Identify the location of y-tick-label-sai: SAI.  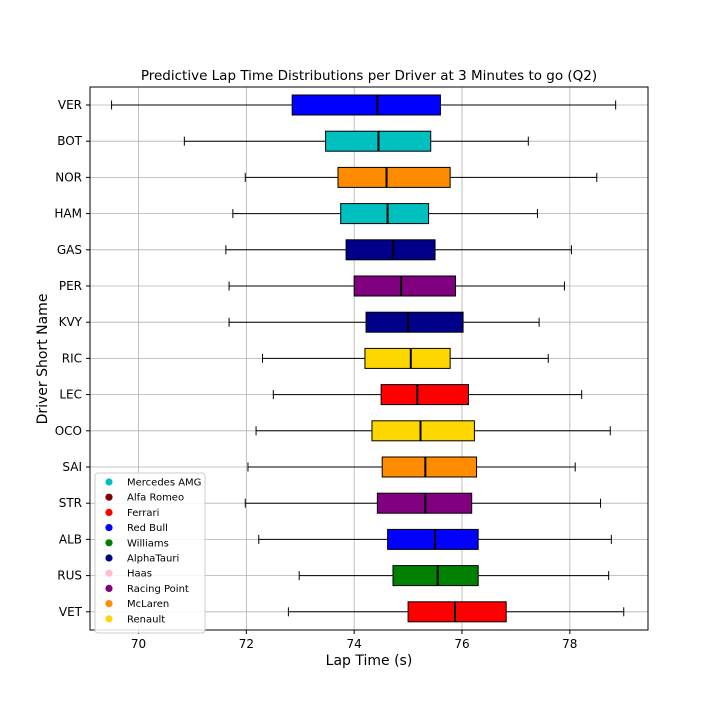
(72, 467).